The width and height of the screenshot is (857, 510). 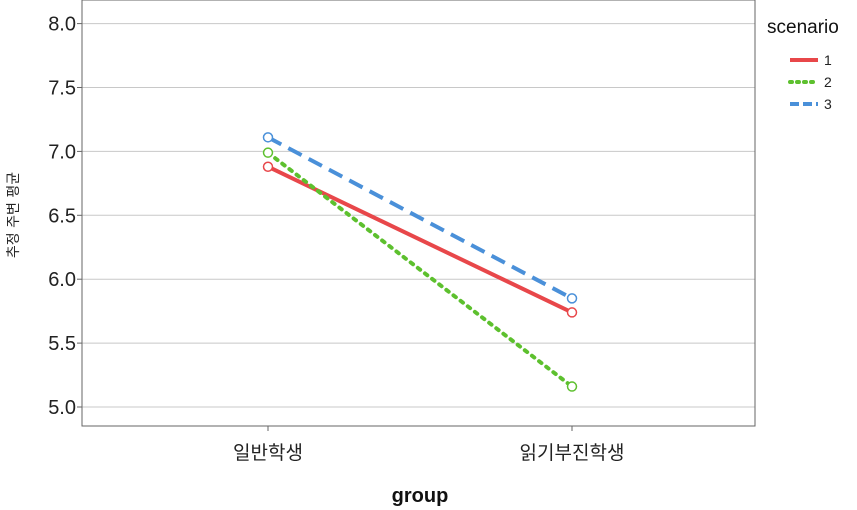 What do you see at coordinates (803, 27) in the screenshot?
I see `legend-title: scenario` at bounding box center [803, 27].